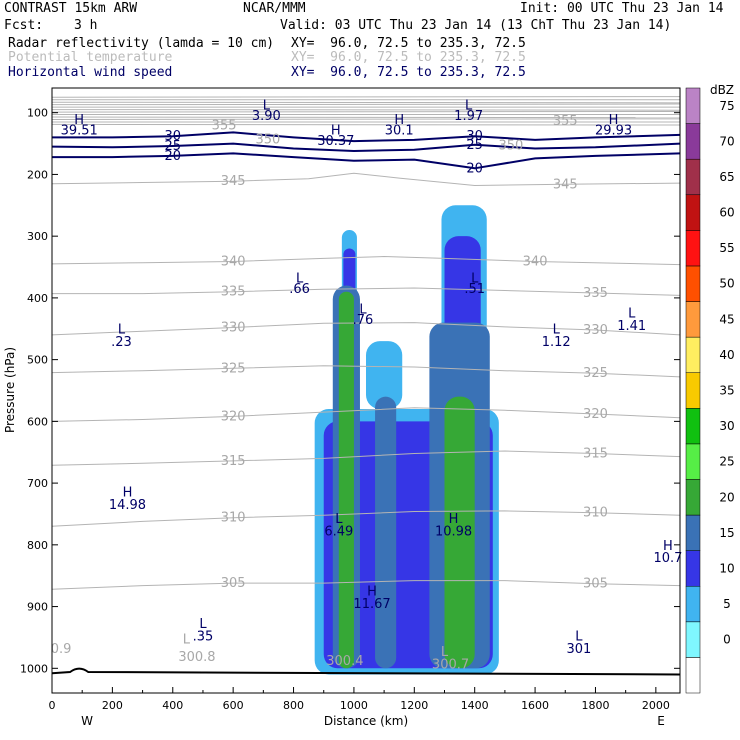 Image resolution: width=740 pixels, height=740 pixels. What do you see at coordinates (233, 416) in the screenshot?
I see `theta-label: 320` at bounding box center [233, 416].